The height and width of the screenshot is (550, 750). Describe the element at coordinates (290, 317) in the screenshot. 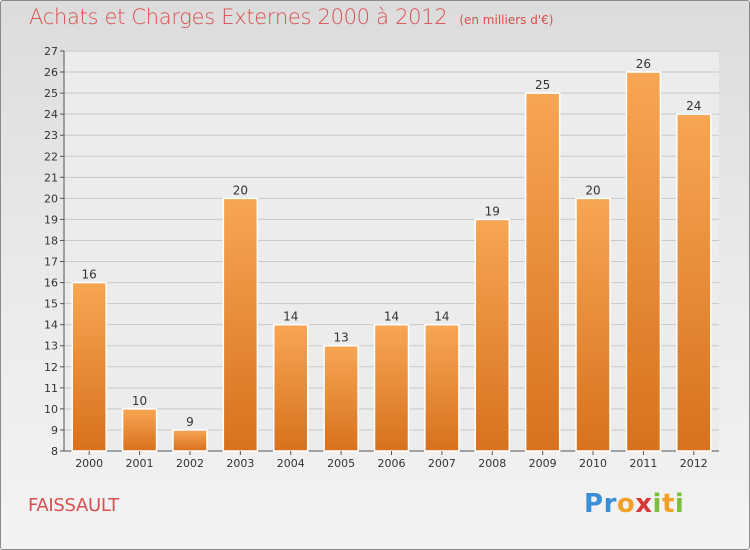

I see `data-label-2004: 14` at that location.